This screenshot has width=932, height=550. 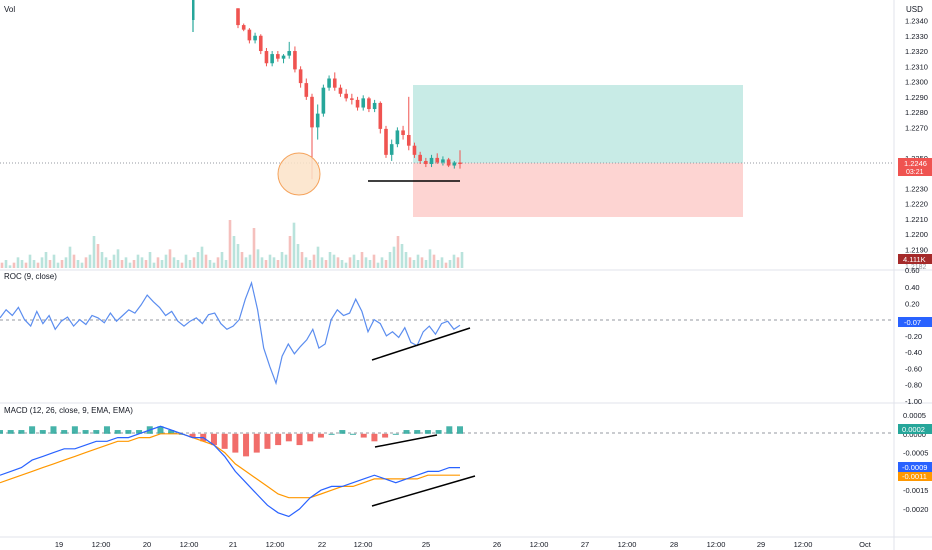 What do you see at coordinates (915, 167) in the screenshot?
I see `last-price-badge` at bounding box center [915, 167].